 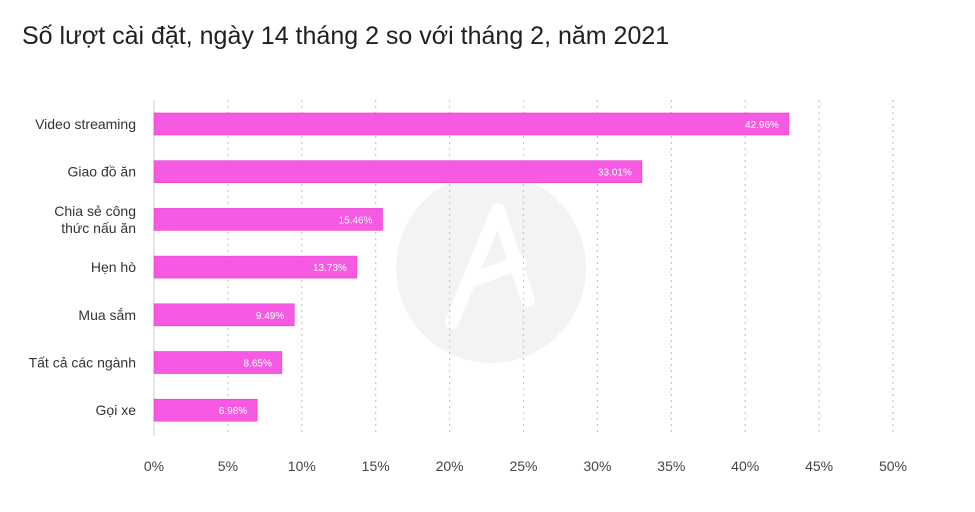 What do you see at coordinates (376, 466) in the screenshot?
I see `x-tick-label: 15%` at bounding box center [376, 466].